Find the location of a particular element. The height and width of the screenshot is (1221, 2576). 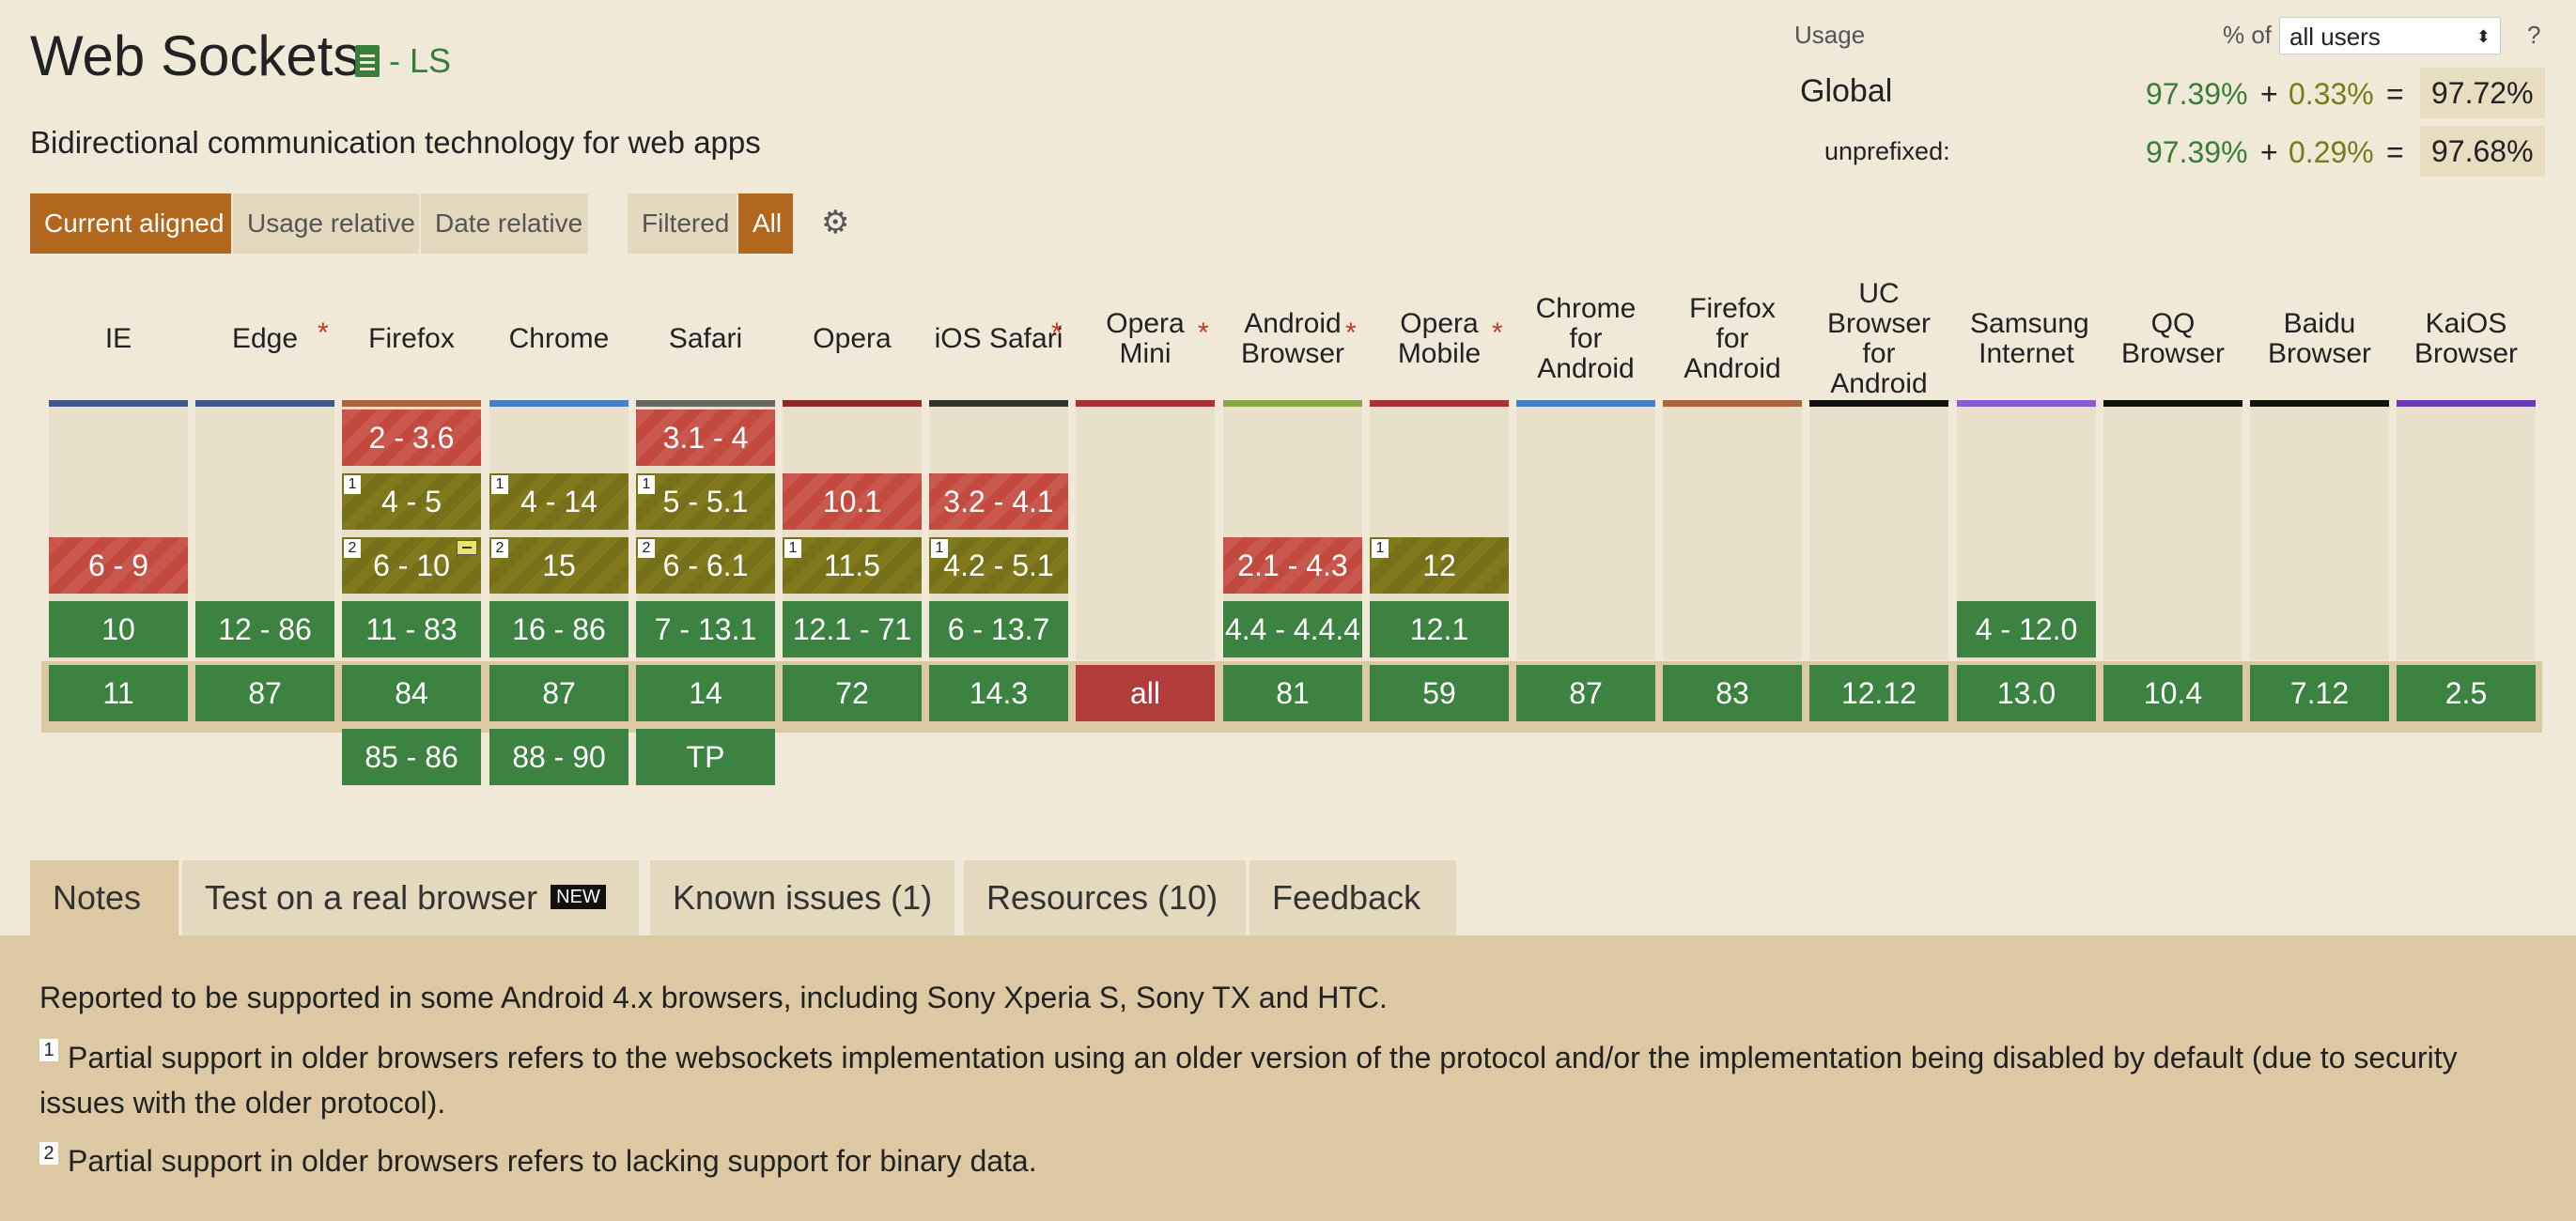

version-label: 2 - 3.6 is located at coordinates (411, 437).